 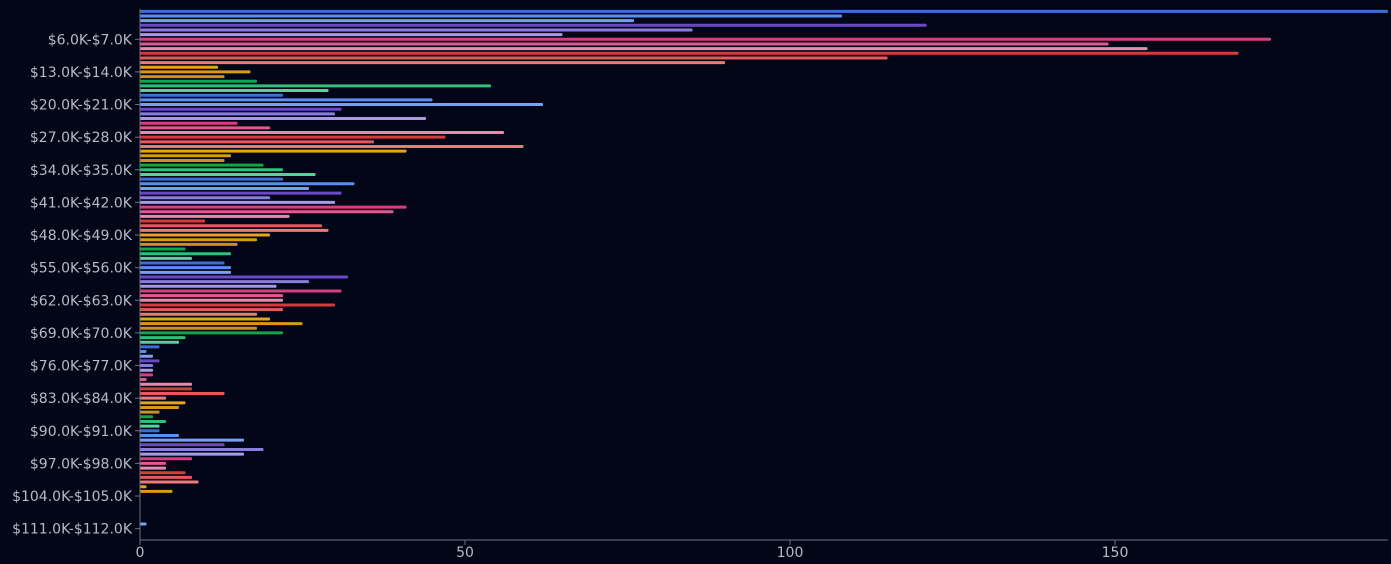 I want to click on x-tick-label: 50, so click(x=465, y=552).